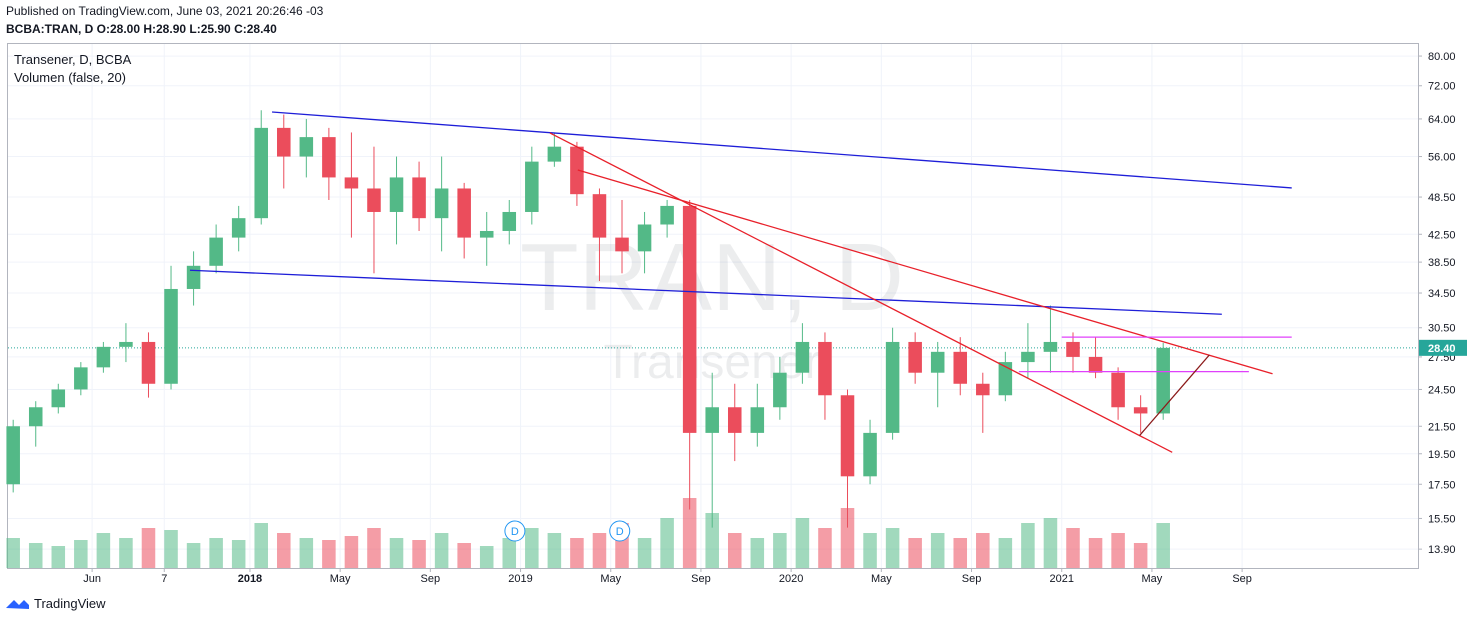 The height and width of the screenshot is (622, 1468). Describe the element at coordinates (1442, 235) in the screenshot. I see `y-tick-label: 42.50` at that location.